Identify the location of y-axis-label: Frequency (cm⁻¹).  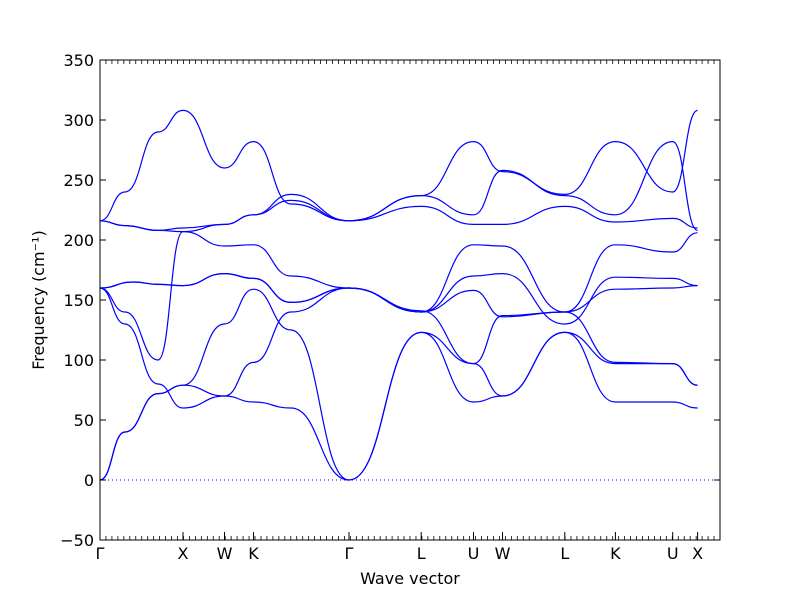
(38, 299).